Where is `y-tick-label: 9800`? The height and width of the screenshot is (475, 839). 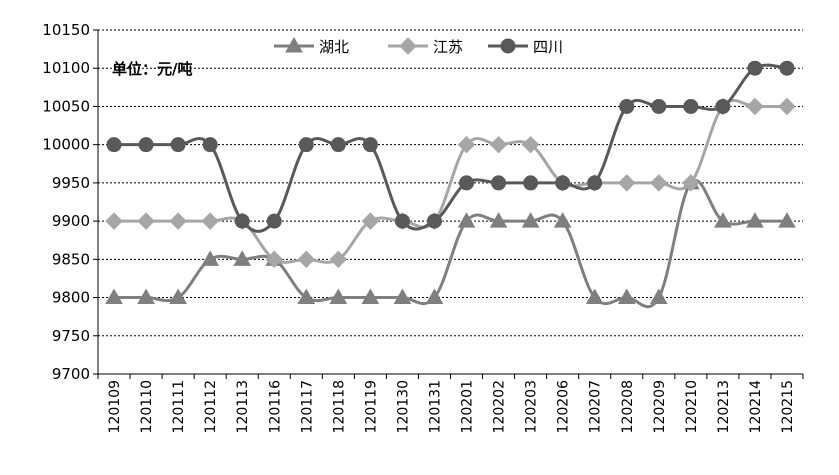
y-tick-label: 9800 is located at coordinates (71, 298).